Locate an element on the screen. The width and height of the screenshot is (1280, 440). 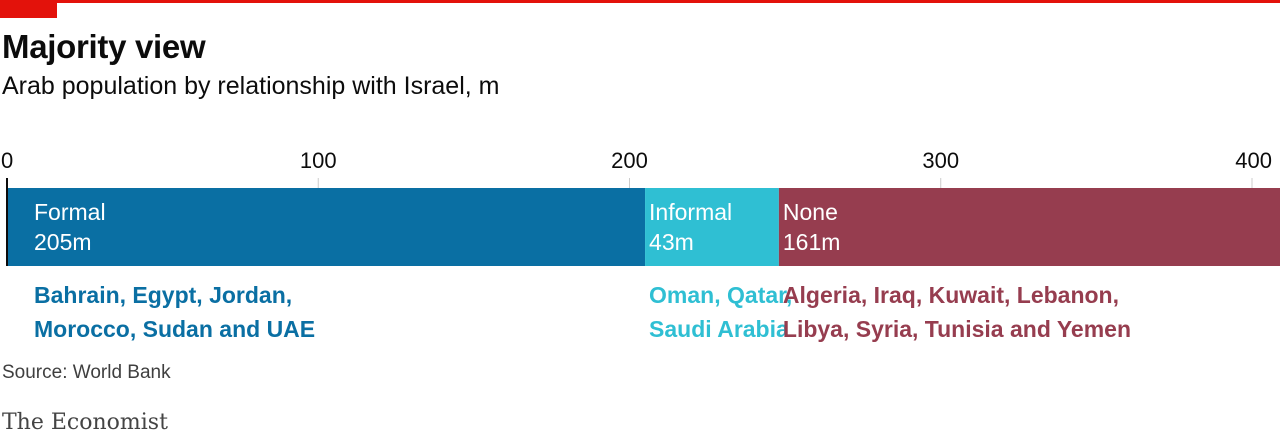
segment-countries-label: Algeria, Iraq, Kuwait, Lebanon, is located at coordinates (951, 295).